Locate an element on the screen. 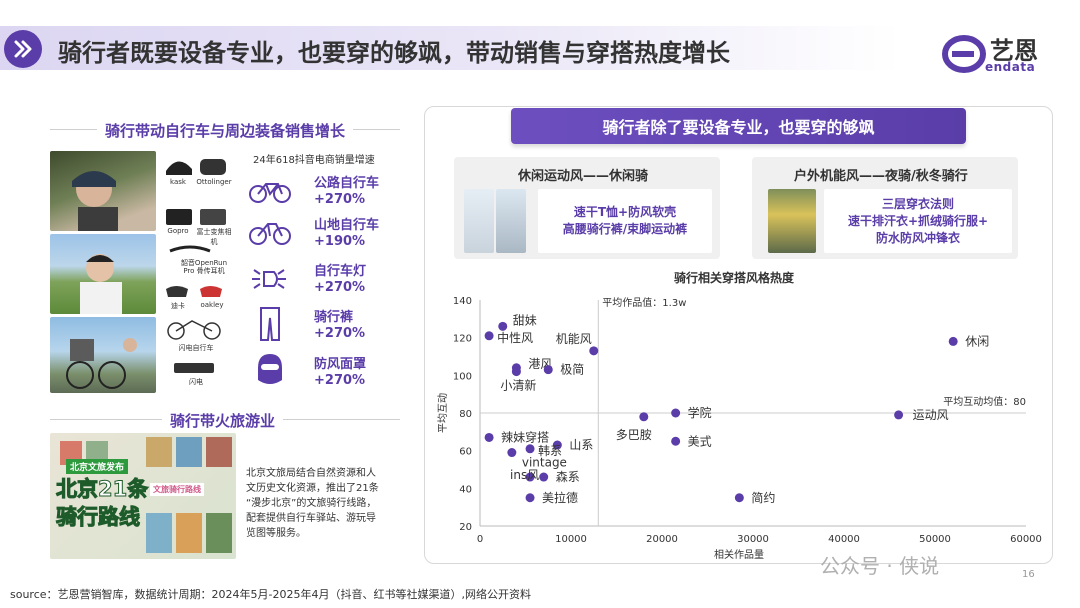 This screenshot has width=1080, height=608. road-bike-icon is located at coordinates (270, 193).